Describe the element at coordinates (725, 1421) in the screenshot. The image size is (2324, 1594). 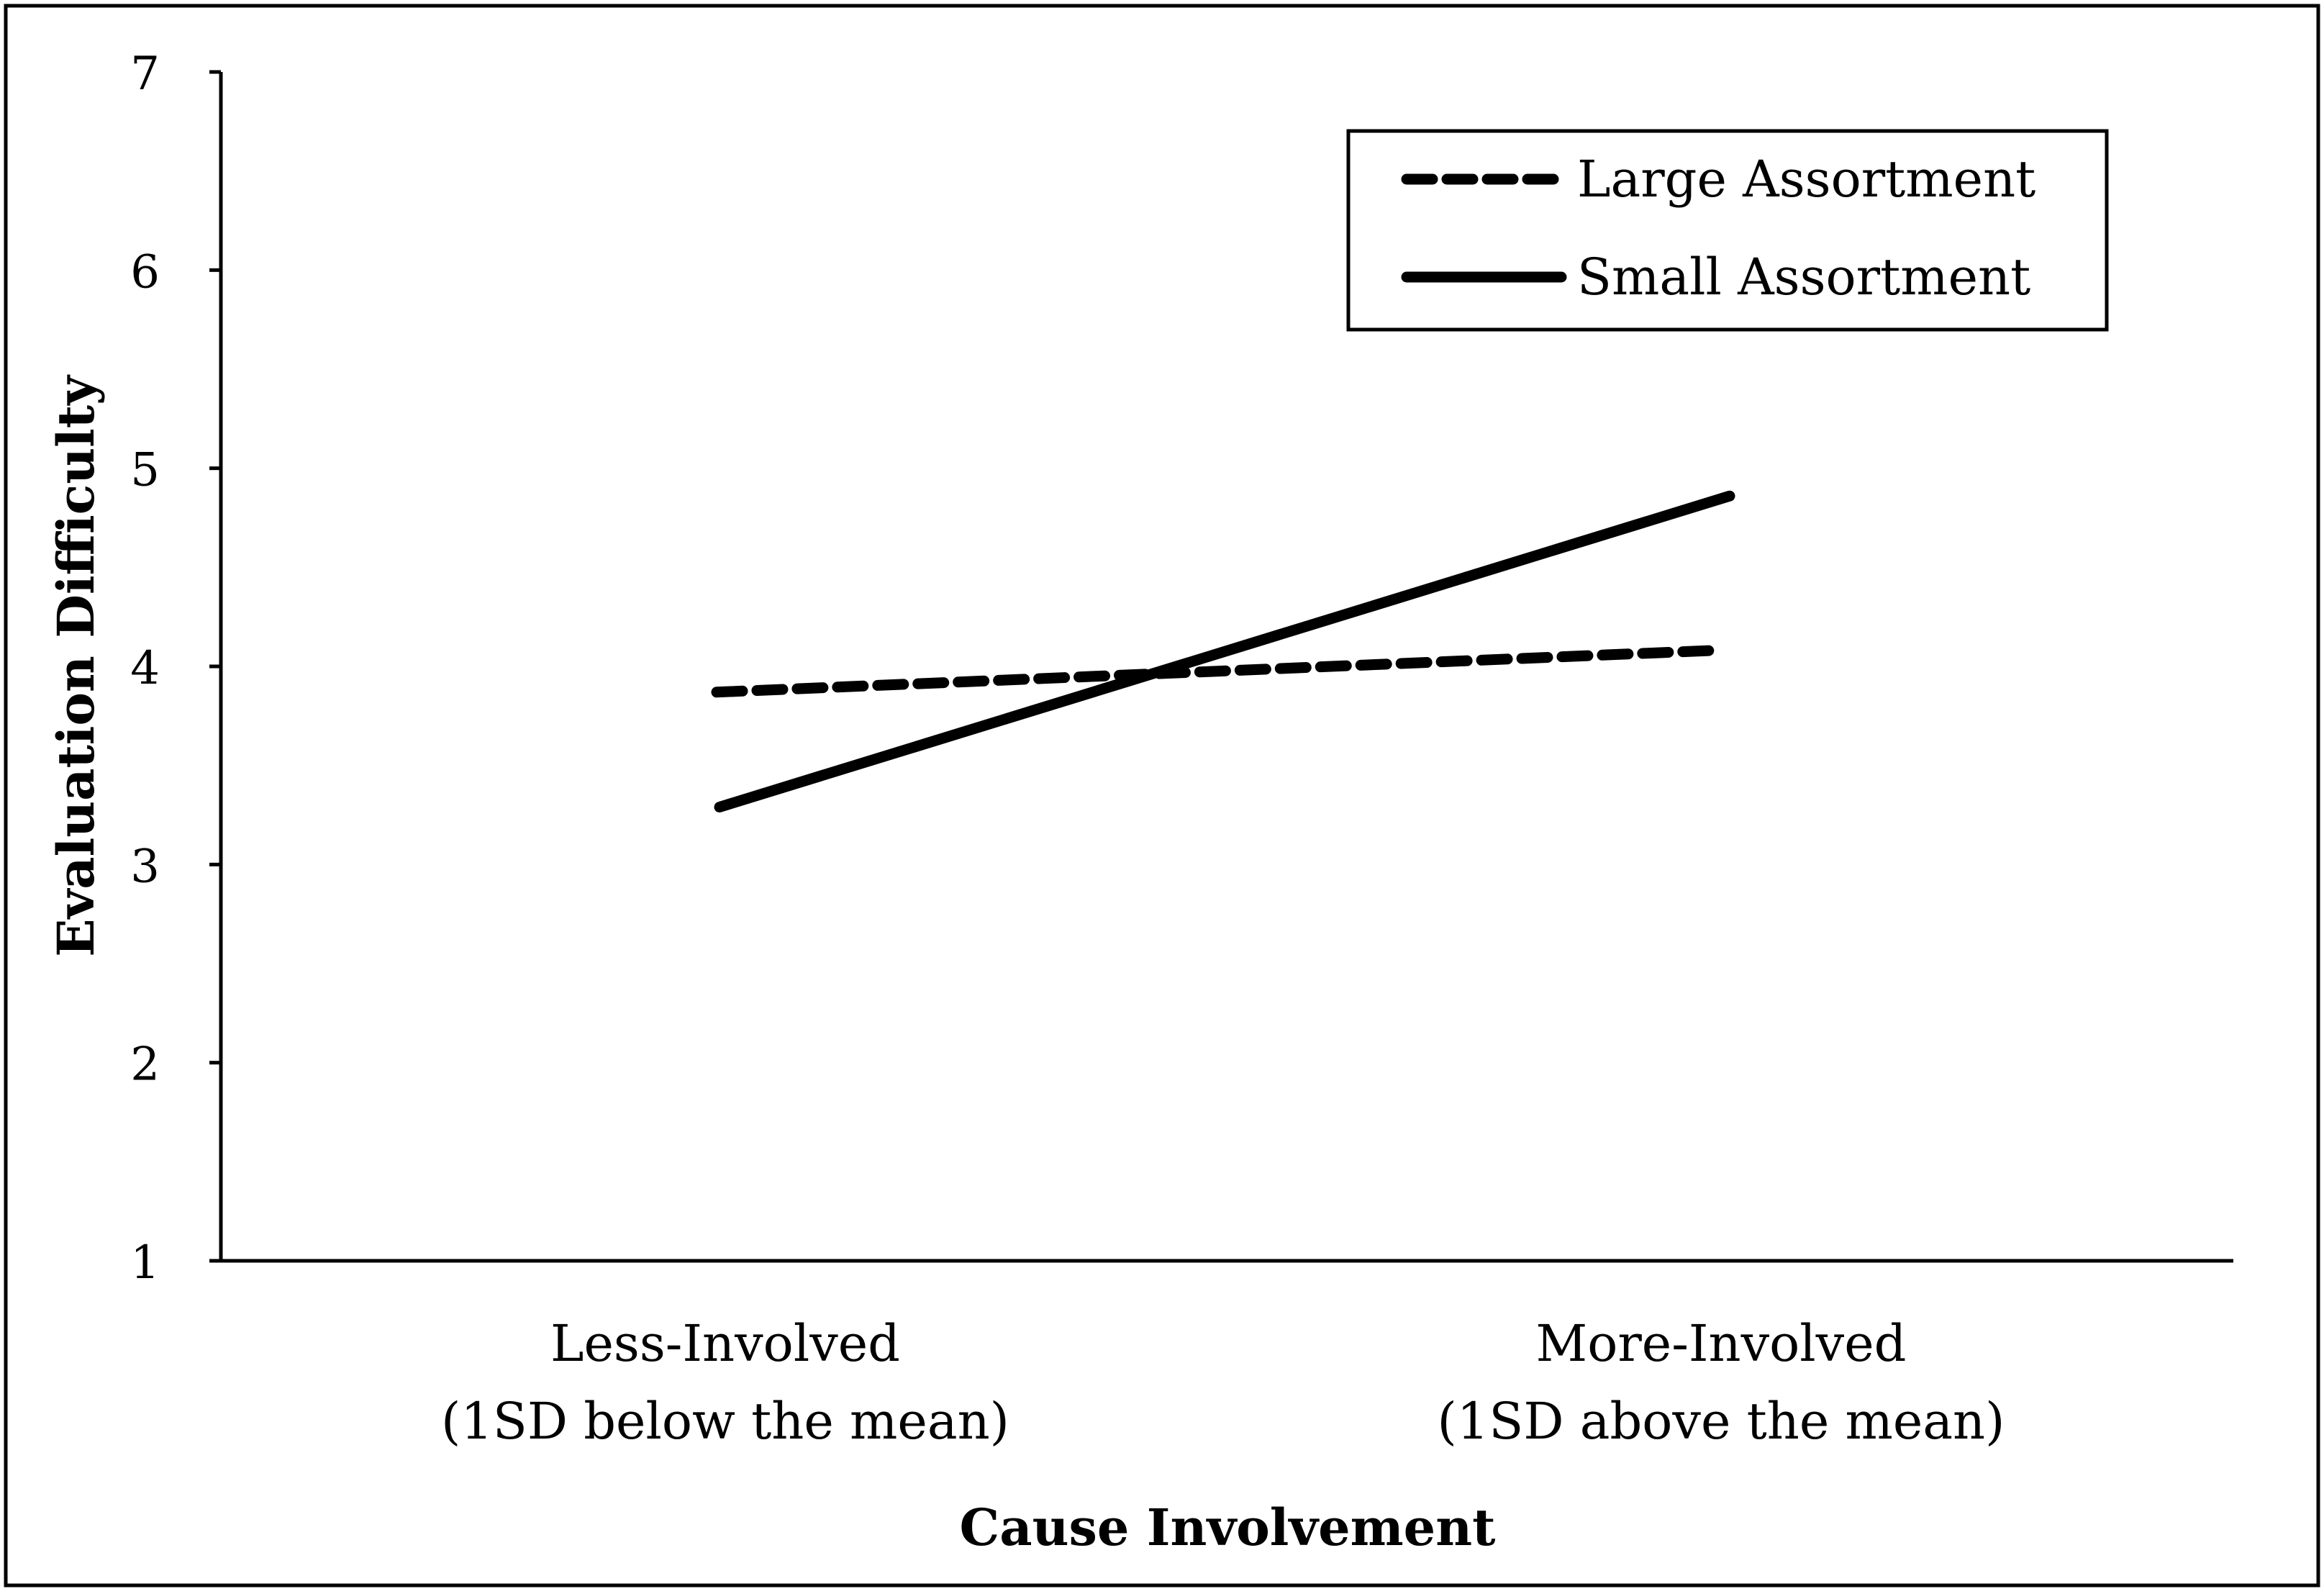
I see `x-category-label: (1SD below the mean)` at that location.